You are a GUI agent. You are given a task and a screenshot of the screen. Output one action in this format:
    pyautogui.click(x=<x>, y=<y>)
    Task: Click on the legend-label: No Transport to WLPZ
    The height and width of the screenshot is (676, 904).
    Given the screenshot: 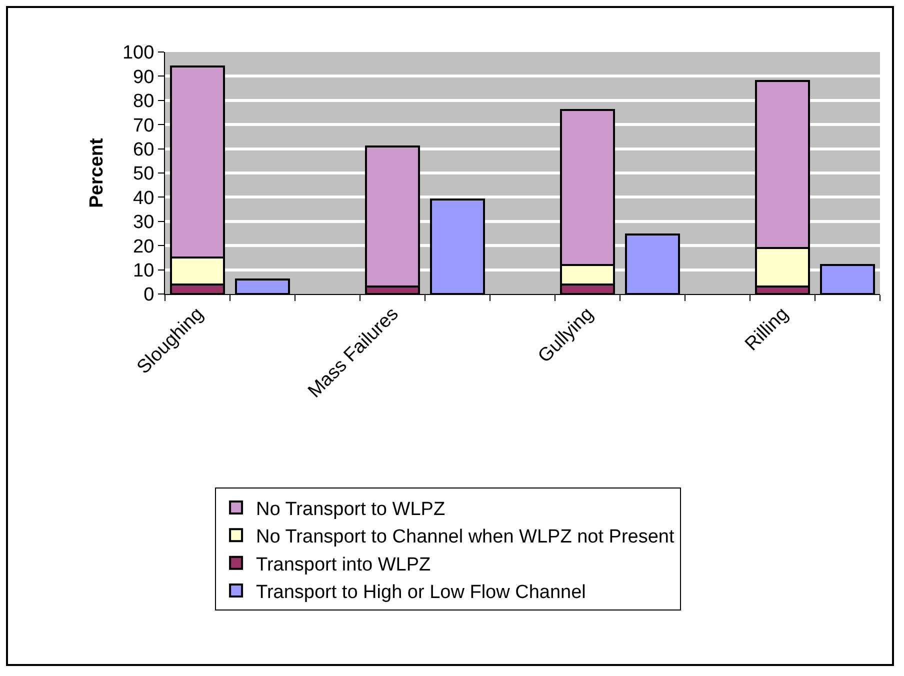 What is the action you would take?
    pyautogui.click(x=351, y=509)
    